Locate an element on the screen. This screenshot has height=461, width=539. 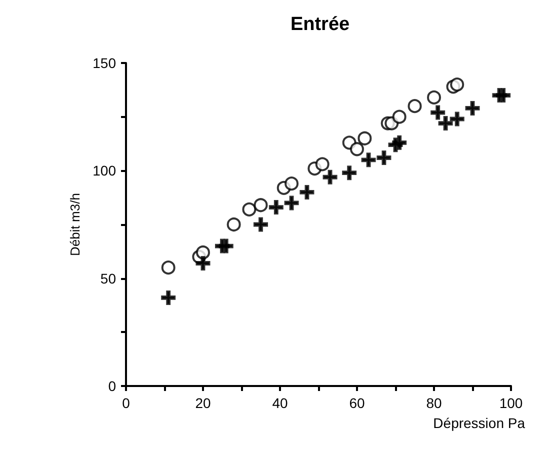
x-tick-label: 40 is located at coordinates (280, 403).